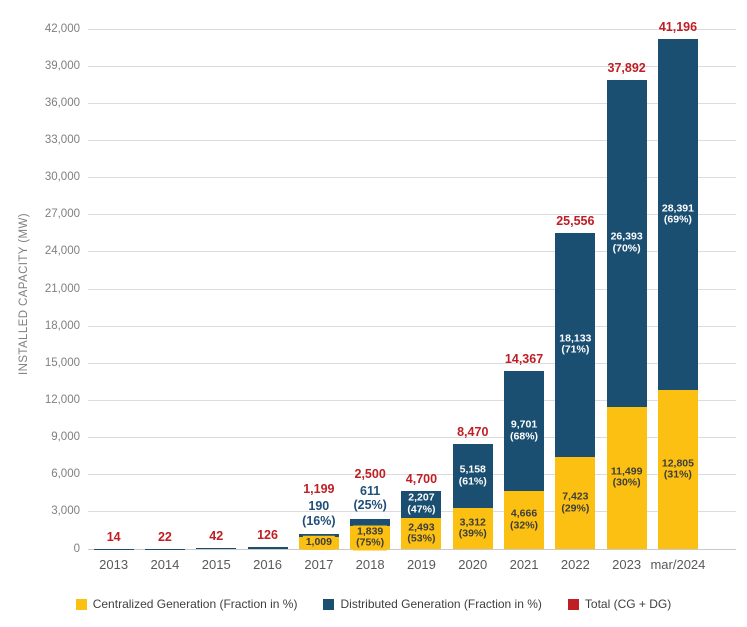  What do you see at coordinates (113, 536) in the screenshot?
I see `total-value-label: 14` at bounding box center [113, 536].